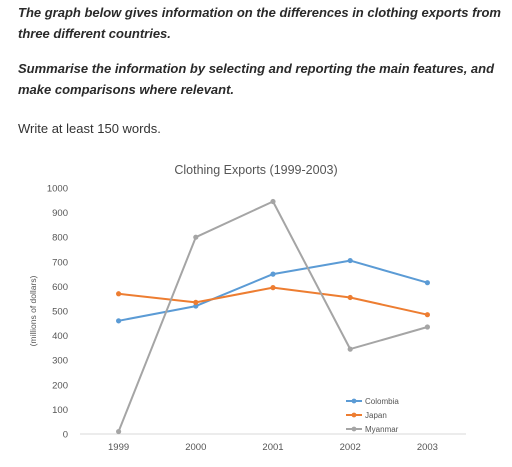  I want to click on y-tick-label: 0, so click(65, 435).